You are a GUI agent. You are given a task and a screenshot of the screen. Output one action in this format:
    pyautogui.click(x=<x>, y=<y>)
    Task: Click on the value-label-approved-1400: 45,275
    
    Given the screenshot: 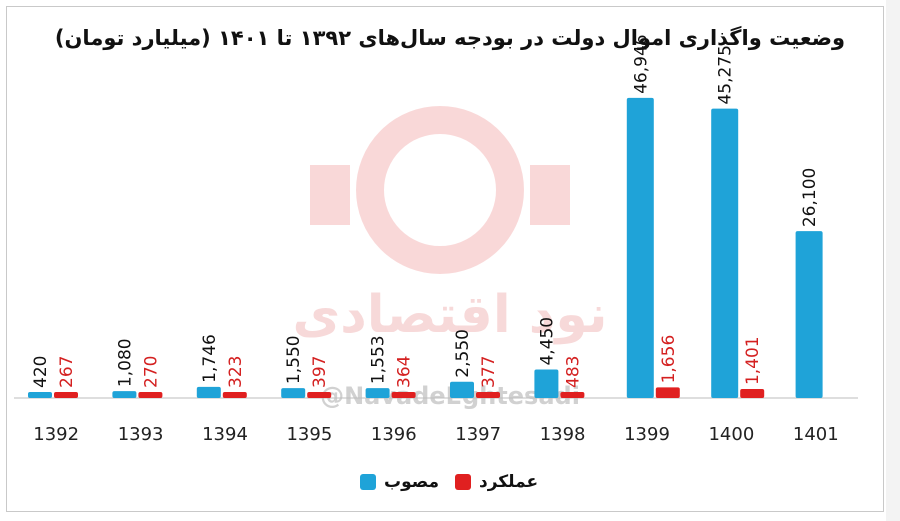 What is the action you would take?
    pyautogui.click(x=726, y=74)
    